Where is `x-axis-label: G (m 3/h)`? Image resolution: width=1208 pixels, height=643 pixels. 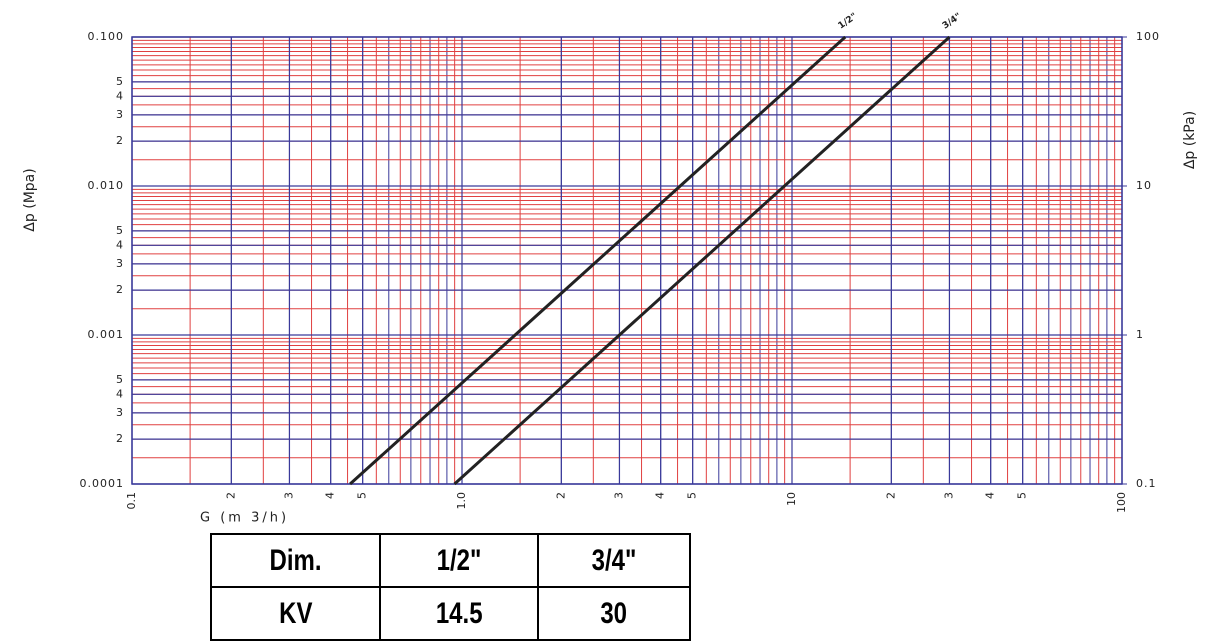
x-axis-label: G (m 3/h) is located at coordinates (244, 518).